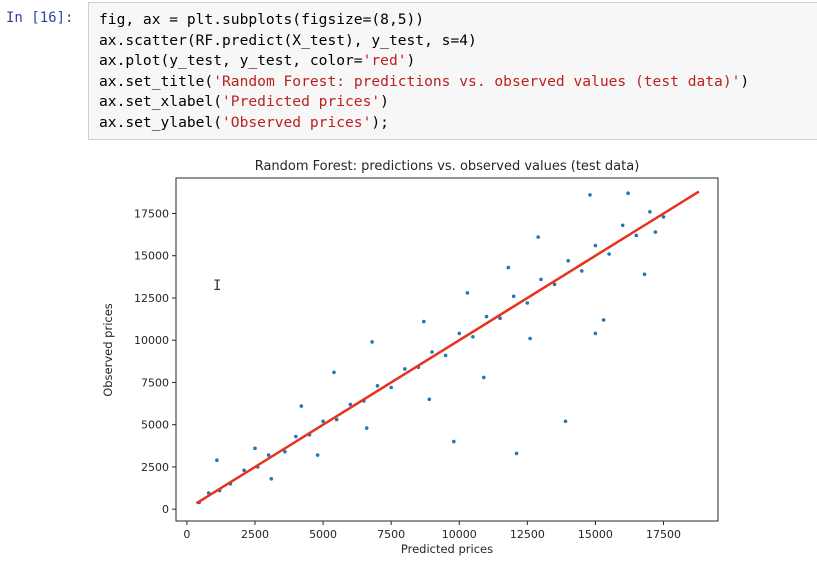 The image size is (817, 563). Describe the element at coordinates (432, 531) in the screenshot. I see `x-axis-ticks: 0 2500 5000 7500 10000 12500 15000 17500` at that location.